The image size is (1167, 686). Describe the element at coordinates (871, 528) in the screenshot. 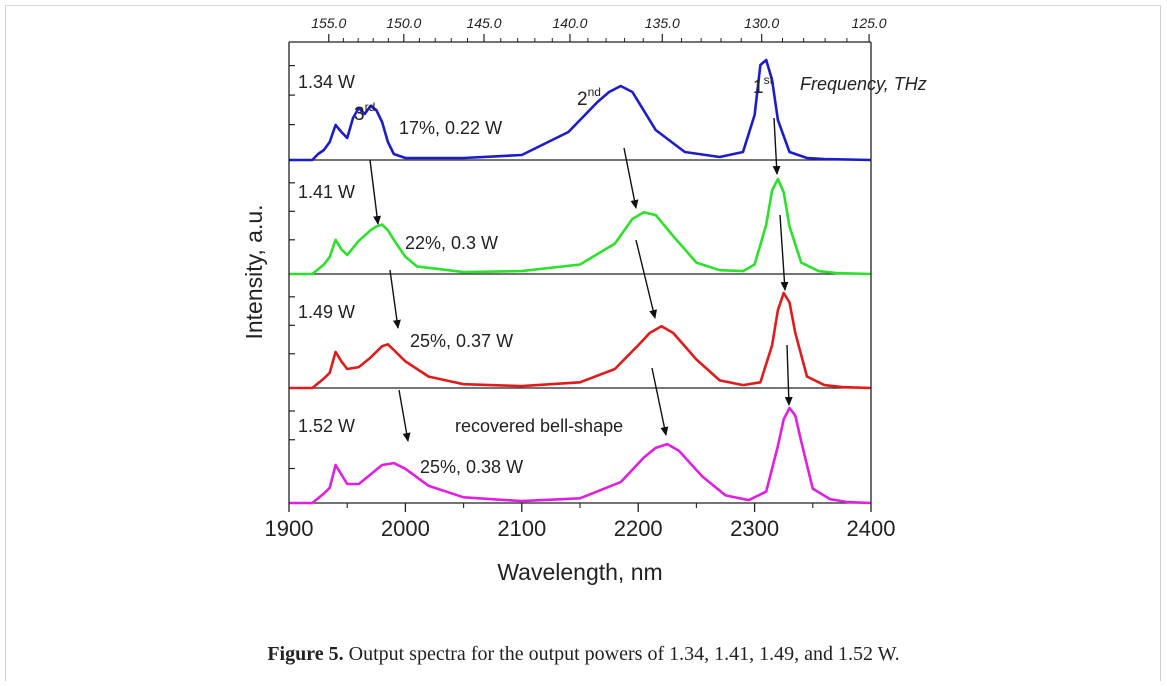

I see `x-tick-label-2400: 2400` at that location.